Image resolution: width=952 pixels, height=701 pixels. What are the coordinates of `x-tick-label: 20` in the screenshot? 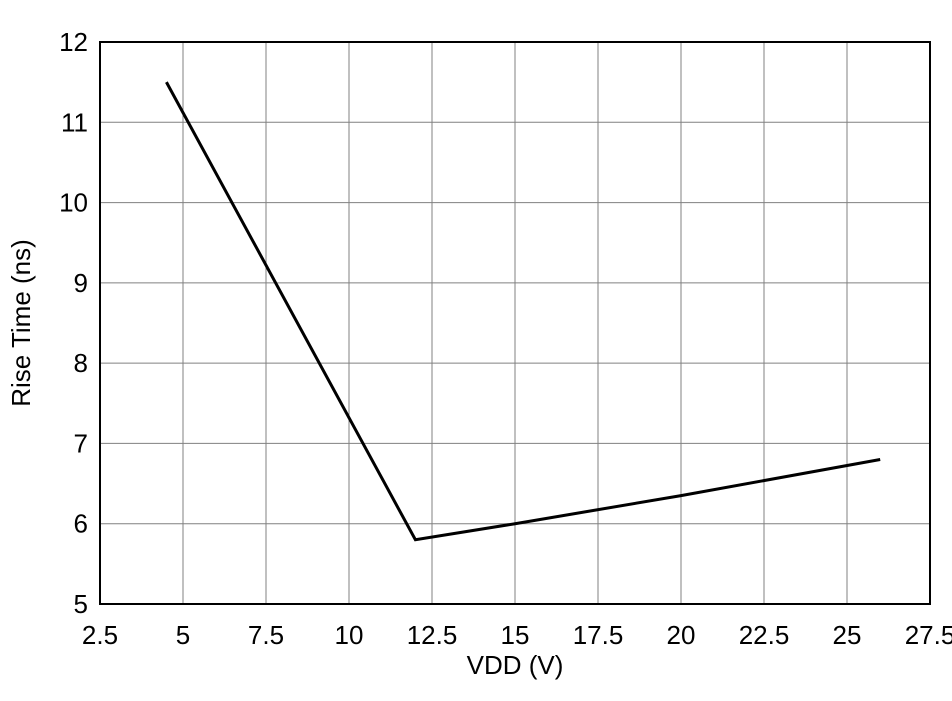 It's located at (681, 635).